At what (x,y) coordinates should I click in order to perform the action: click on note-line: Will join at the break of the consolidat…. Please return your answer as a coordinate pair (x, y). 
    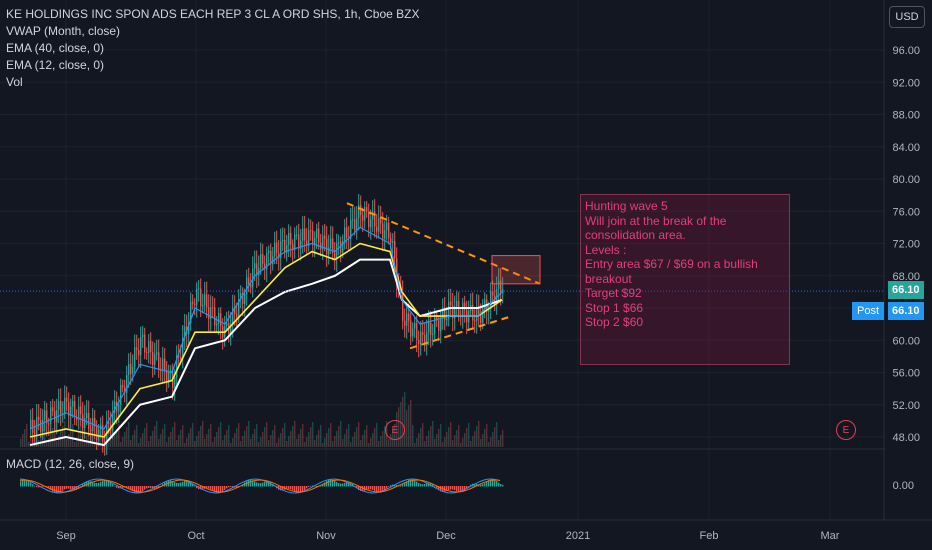
    Looking at the image, I should click on (657, 228).